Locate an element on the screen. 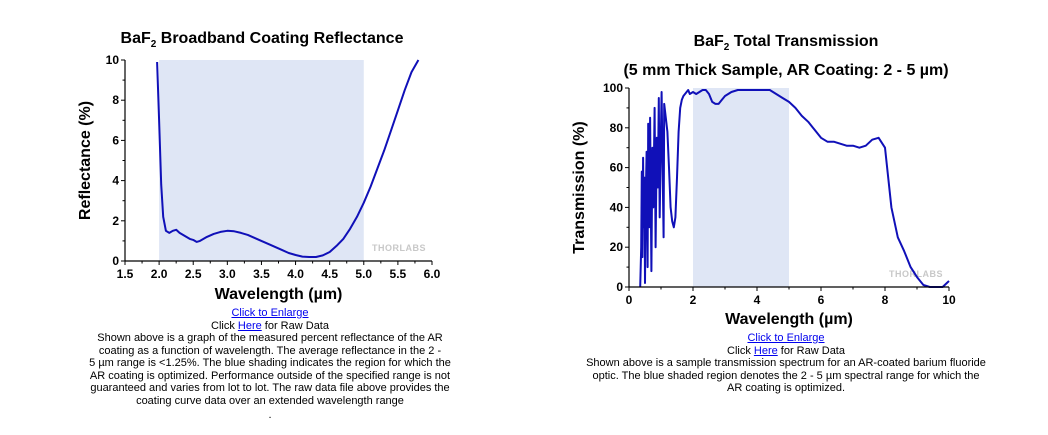  x-tick-label: 8 is located at coordinates (885, 300).